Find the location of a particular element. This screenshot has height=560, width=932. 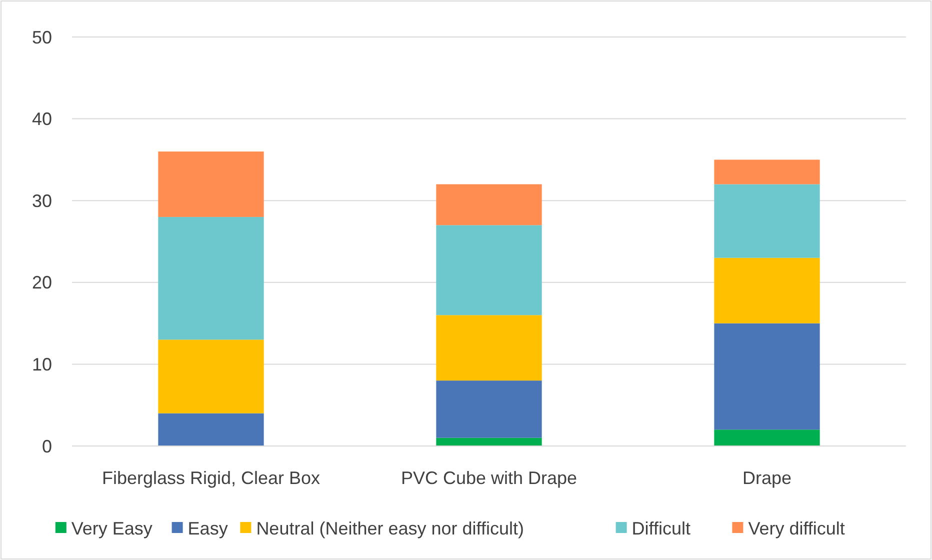

y-tick-label: 50 is located at coordinates (42, 37).